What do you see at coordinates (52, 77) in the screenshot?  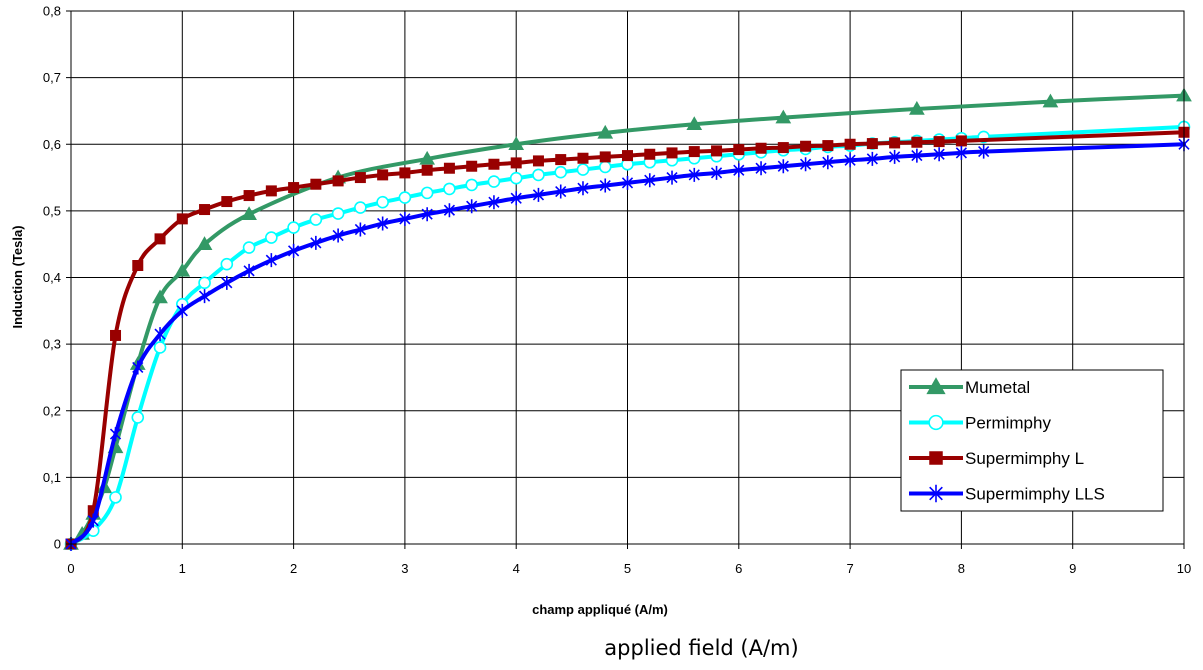 I see `y-tick-label: 0,7` at bounding box center [52, 77].